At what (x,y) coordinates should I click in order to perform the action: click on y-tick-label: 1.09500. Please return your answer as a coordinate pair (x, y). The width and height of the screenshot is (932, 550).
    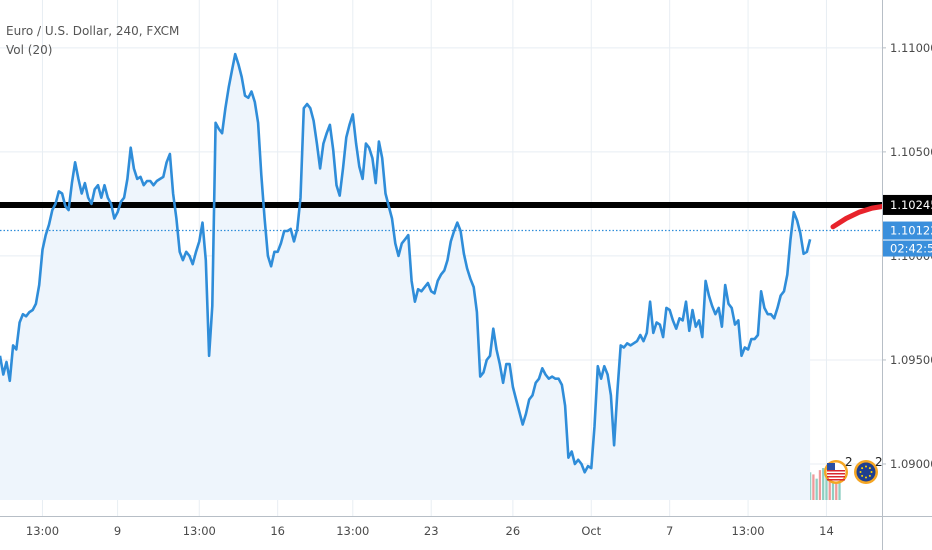
    Looking at the image, I should click on (911, 360).